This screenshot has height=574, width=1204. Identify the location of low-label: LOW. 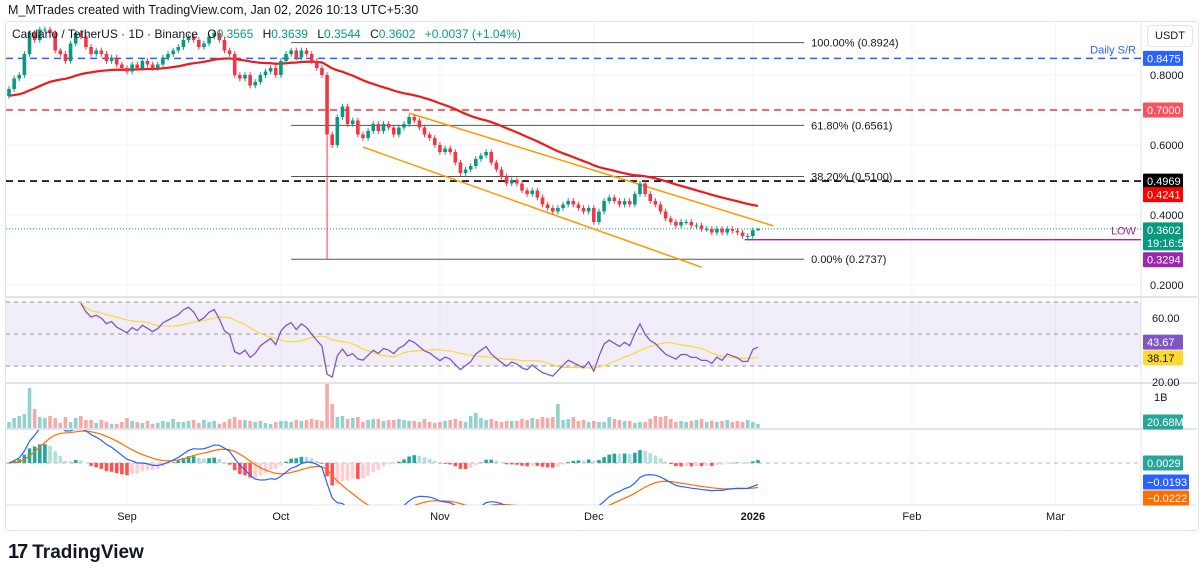
(1124, 232).